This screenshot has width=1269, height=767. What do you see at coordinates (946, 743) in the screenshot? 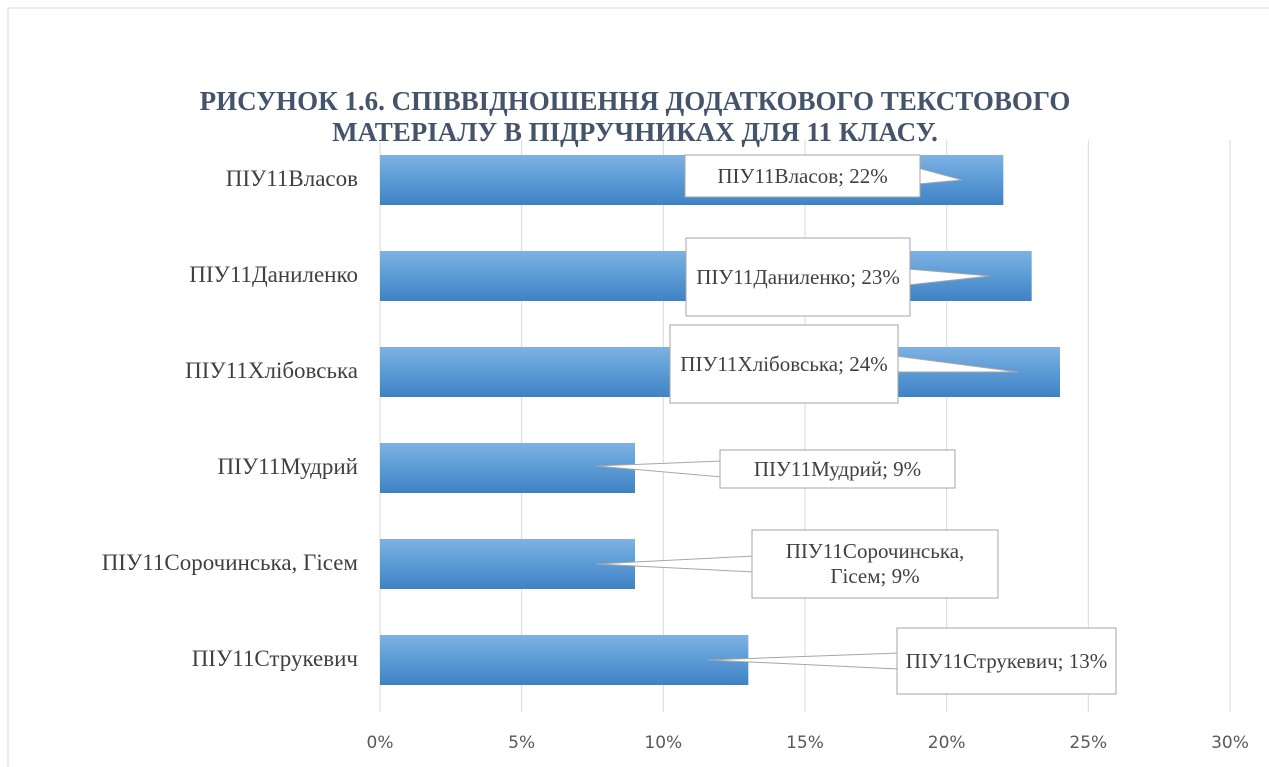
I see `x-tick-label: 20%` at bounding box center [946, 743].